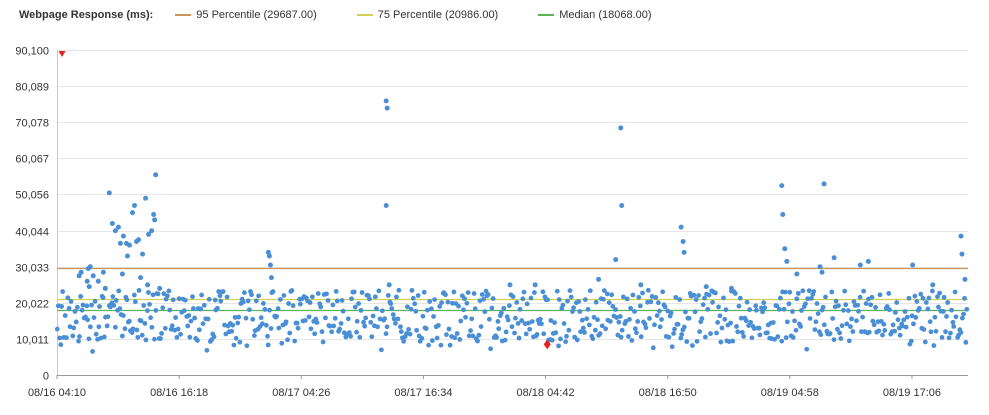 Image resolution: width=989 pixels, height=415 pixels. I want to click on x-tick-label: 08/19 17:06, so click(912, 393).